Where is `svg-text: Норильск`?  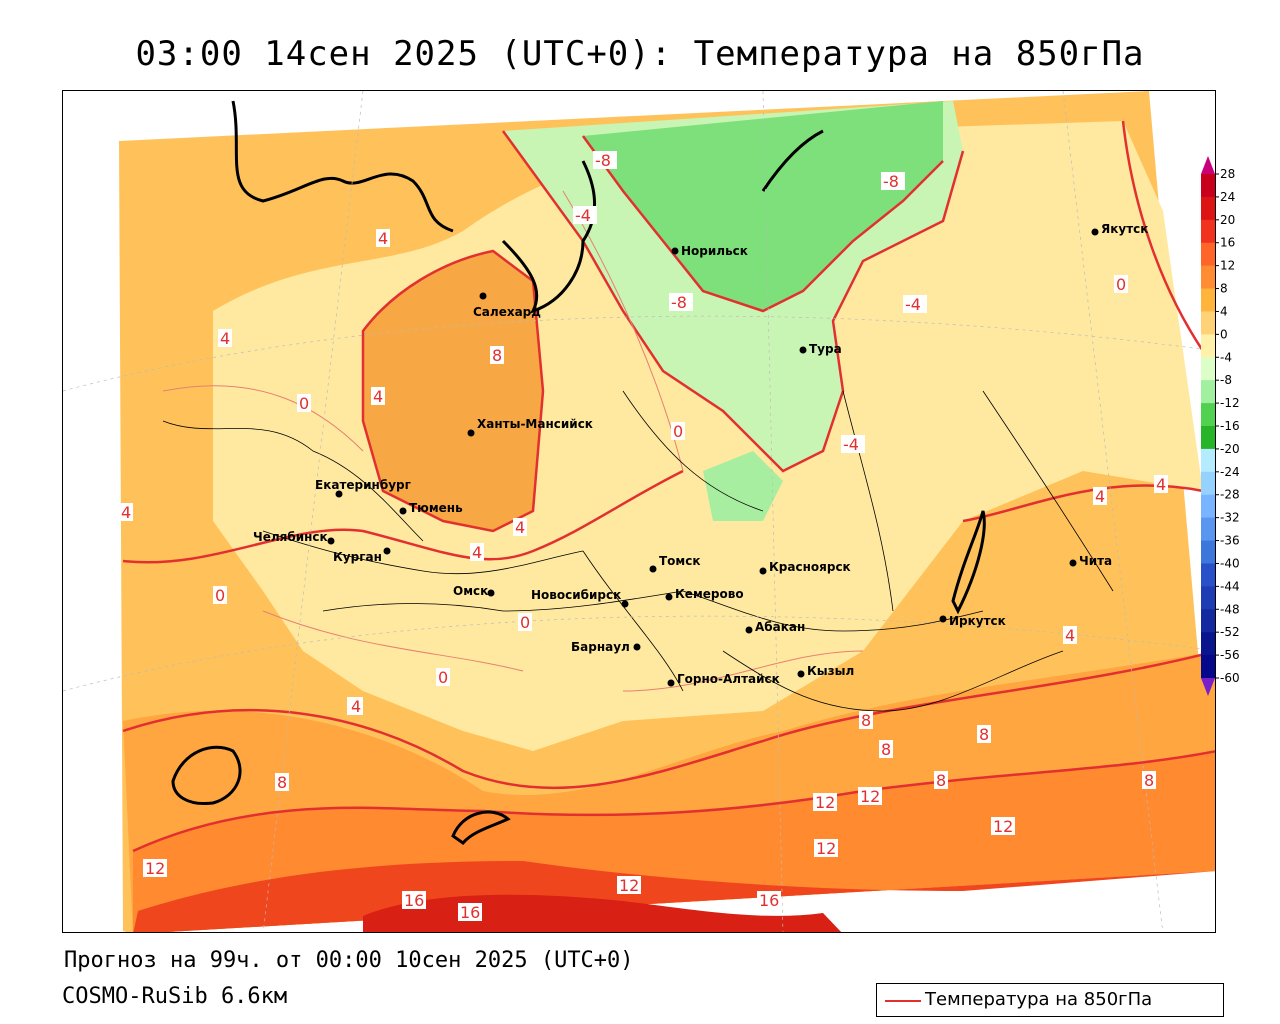 svg-text: Норильск is located at coordinates (714, 251).